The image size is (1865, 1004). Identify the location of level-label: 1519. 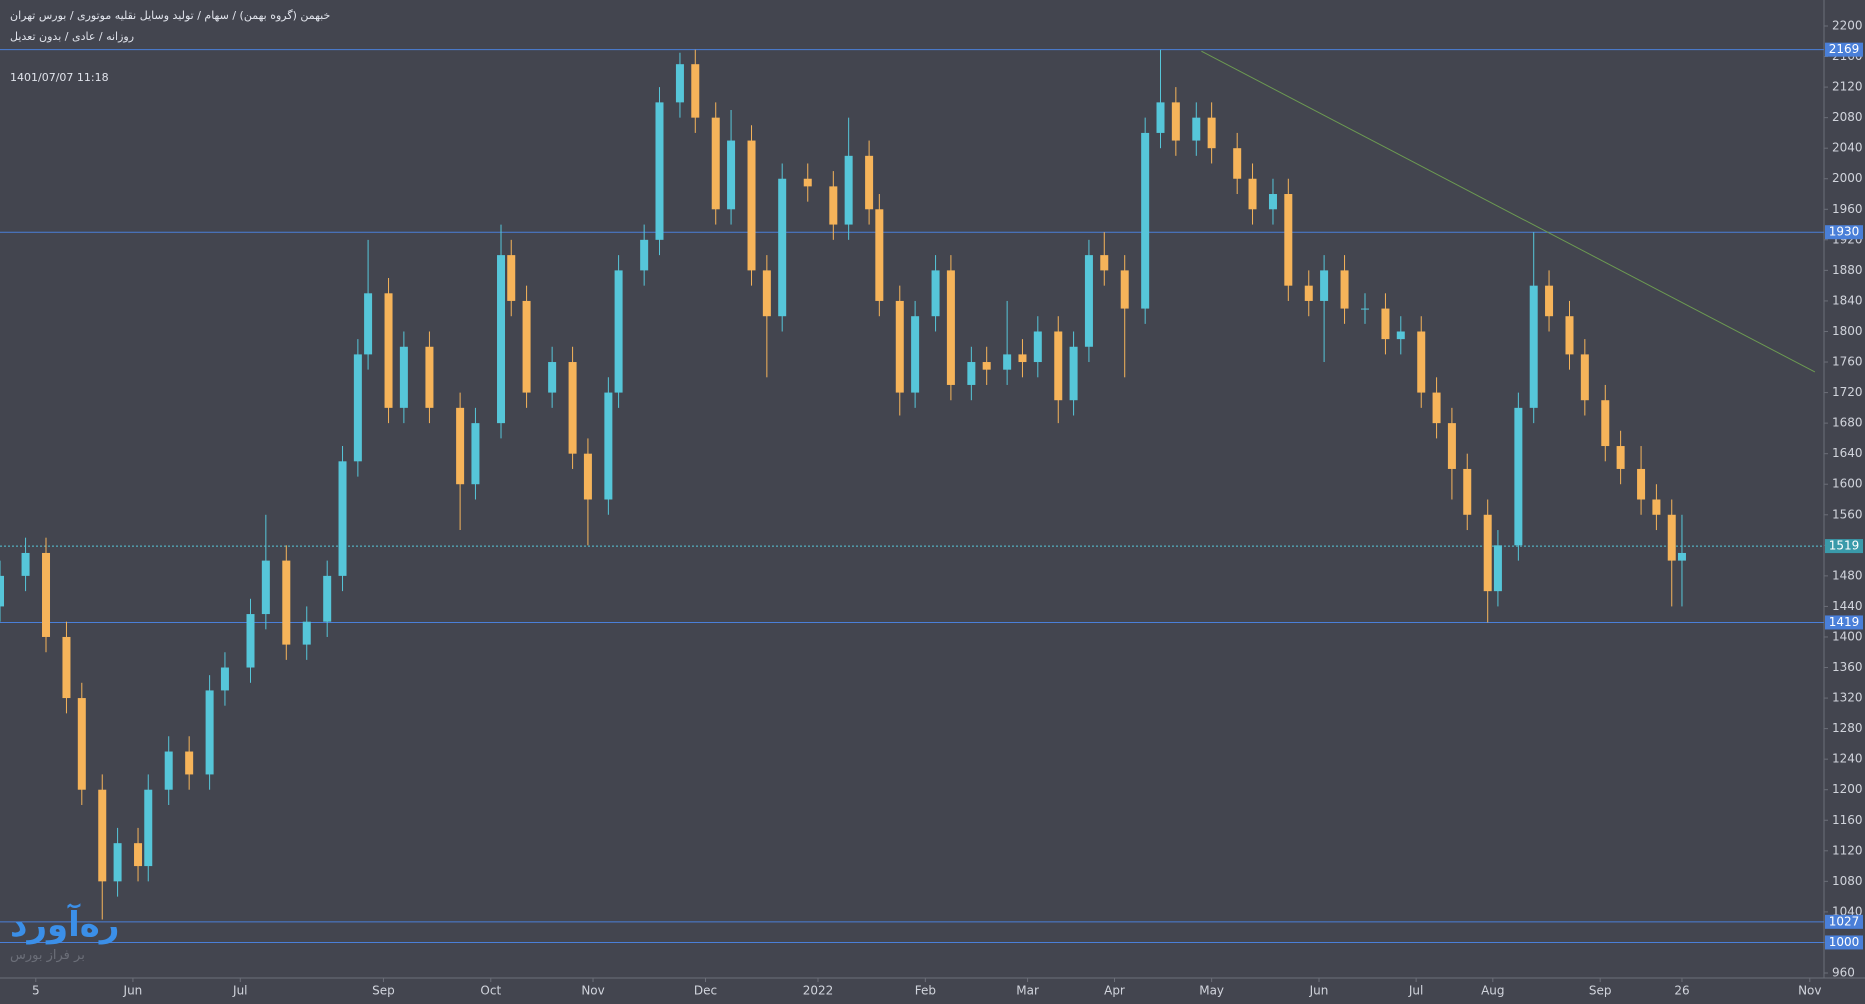
(1844, 546).